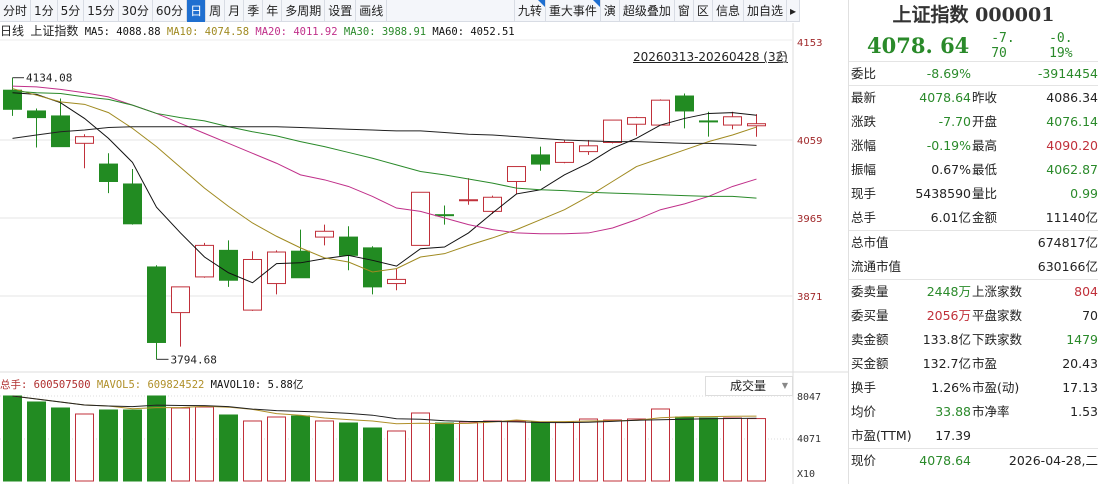 This screenshot has height=484, width=1102. Describe the element at coordinates (864, 460) in the screenshot. I see `current-price-label: 现价` at that location.